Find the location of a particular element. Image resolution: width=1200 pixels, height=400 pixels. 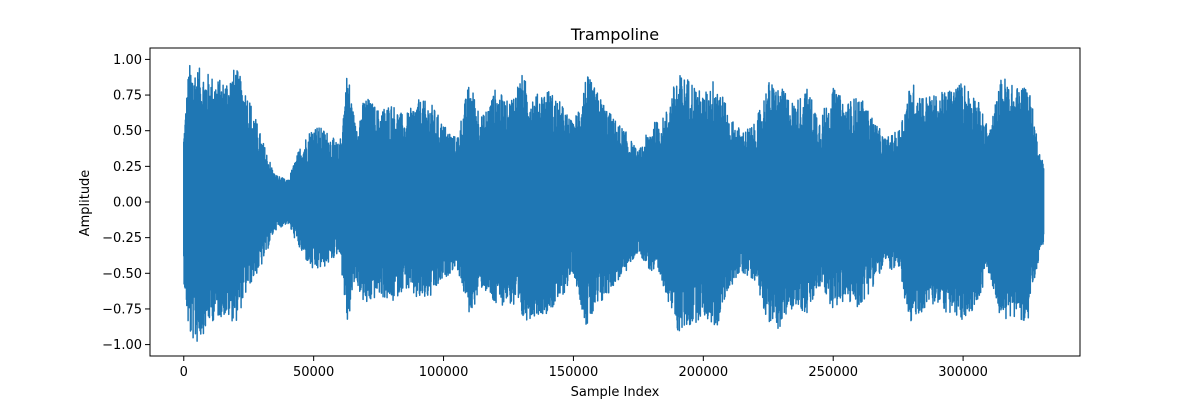

y-tick-label: 1.00 is located at coordinates (127, 60).